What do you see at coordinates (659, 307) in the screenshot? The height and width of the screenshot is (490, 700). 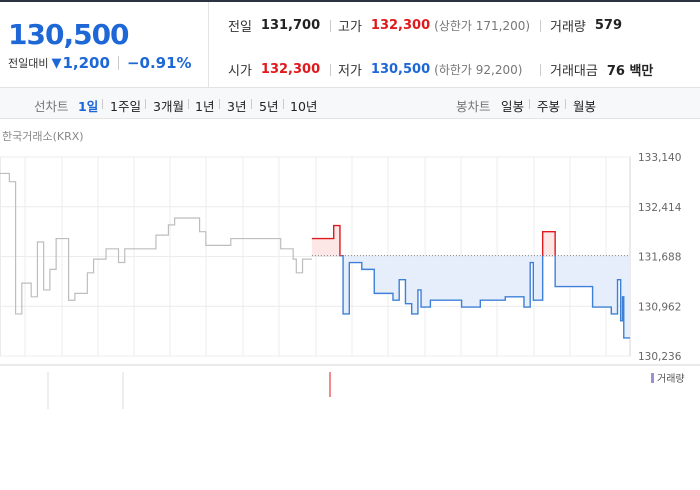 I see `y-tick-label: 130,962` at bounding box center [659, 307].